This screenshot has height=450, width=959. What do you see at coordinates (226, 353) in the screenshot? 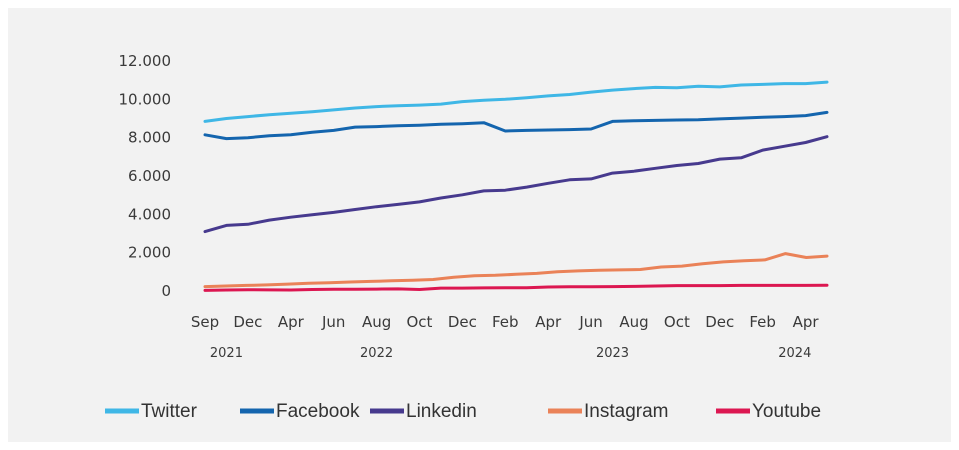
I see `x-year-label: 2021` at bounding box center [226, 353].